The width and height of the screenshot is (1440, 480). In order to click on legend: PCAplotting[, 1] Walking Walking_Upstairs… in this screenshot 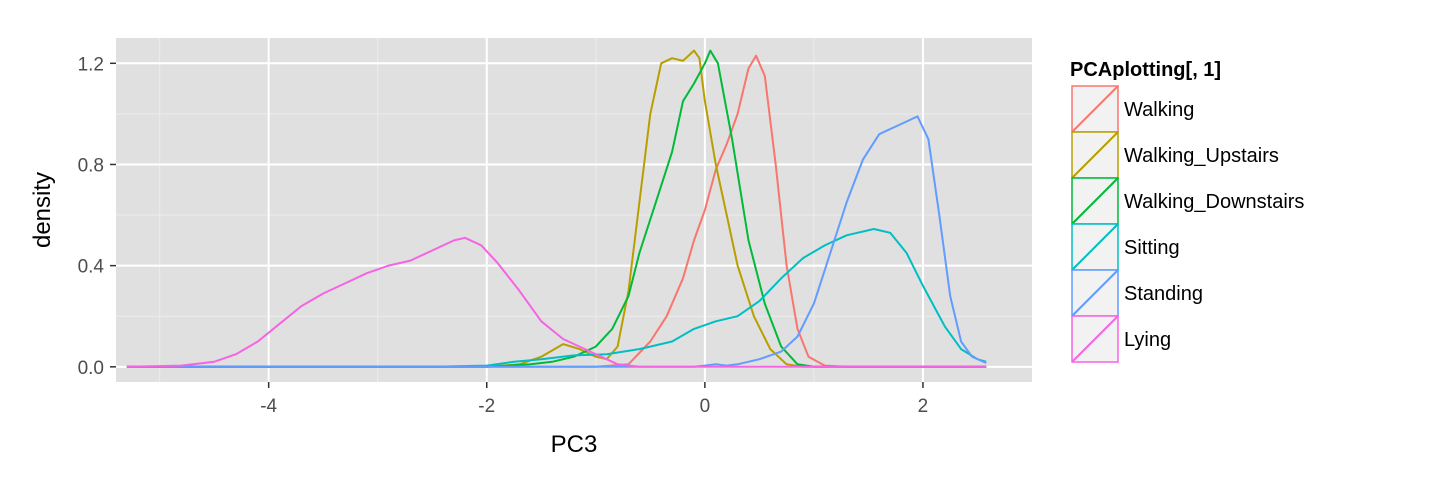, I will do `click(1187, 211)`.